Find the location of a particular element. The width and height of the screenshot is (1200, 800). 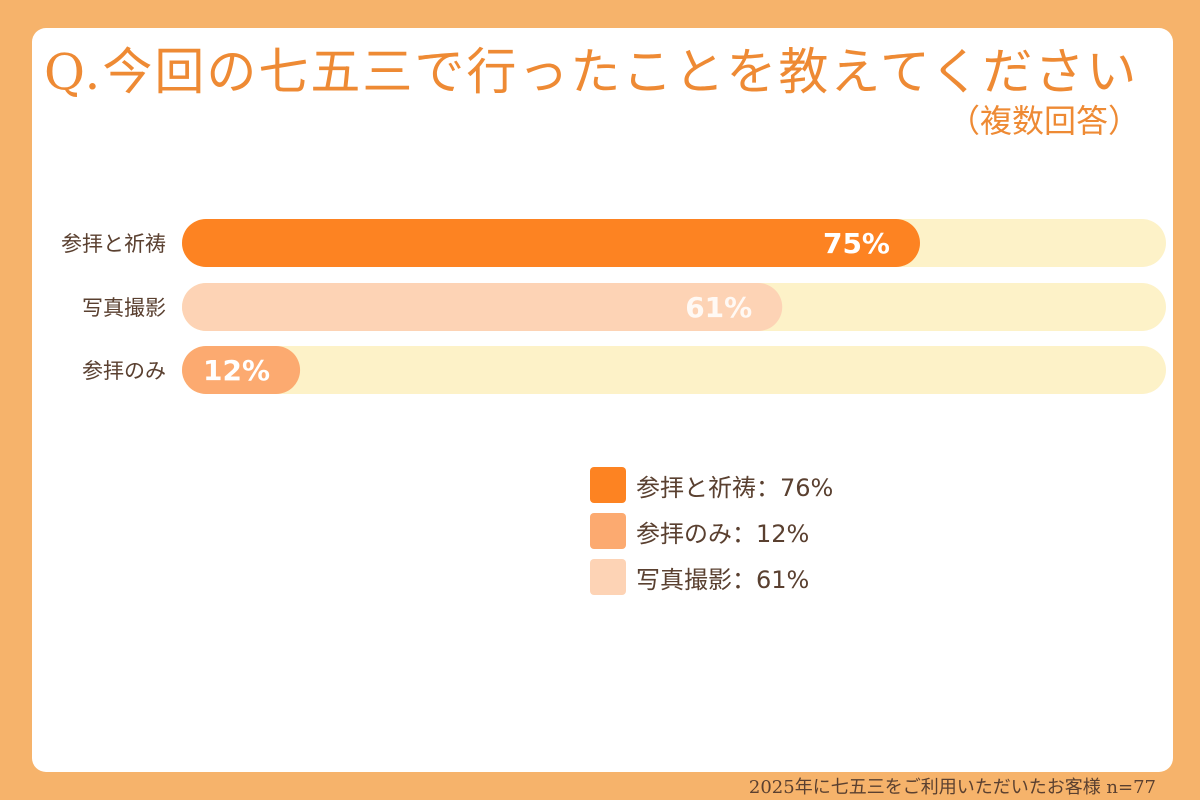

category-label-2: 参拝のみ is located at coordinates (124, 371).